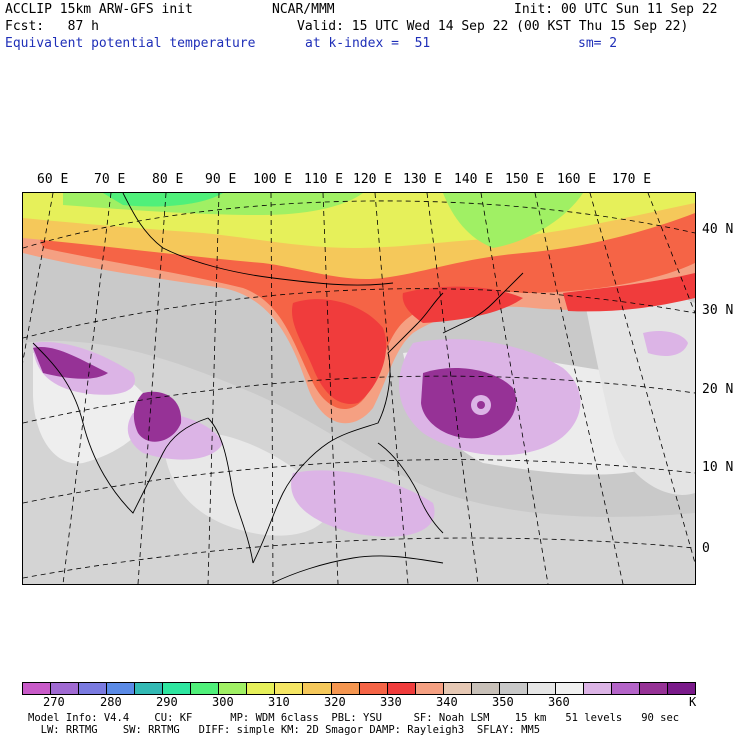 The width and height of the screenshot is (740, 740). What do you see at coordinates (167, 702) in the screenshot?
I see `colorbar-tick: 290` at bounding box center [167, 702].